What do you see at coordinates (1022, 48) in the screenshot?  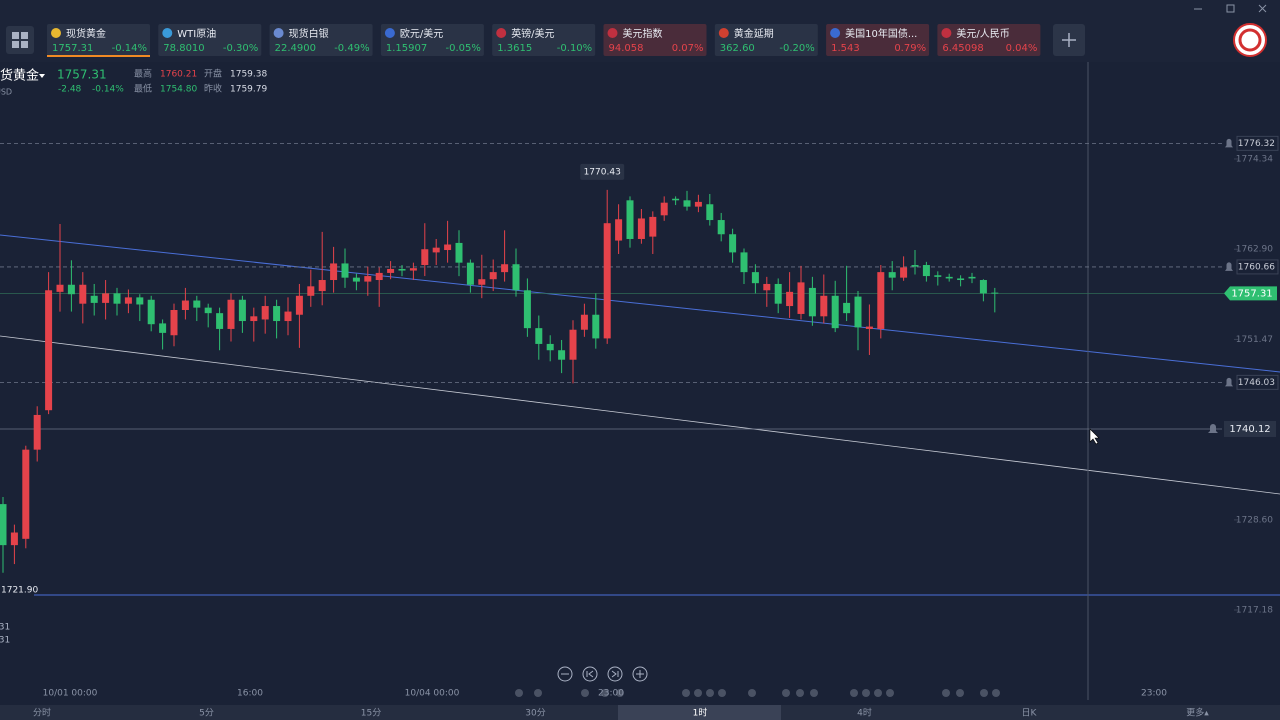 I see `ticker-change: 0.04%` at bounding box center [1022, 48].